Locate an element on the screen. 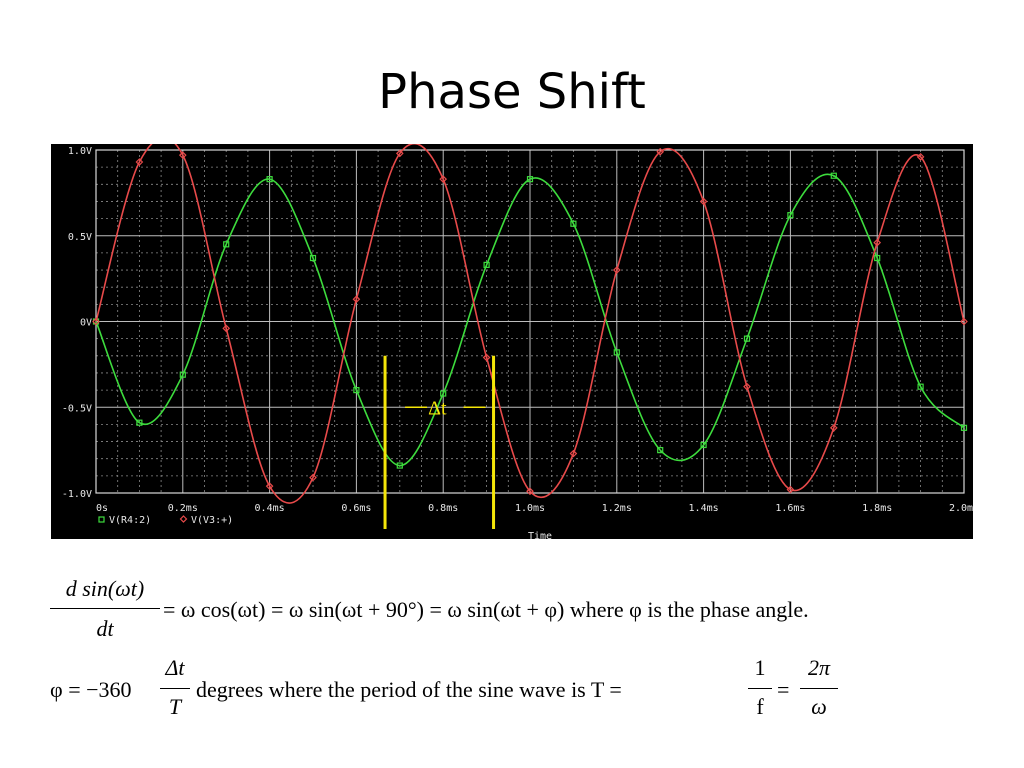  eq2-fraction-bar is located at coordinates (175, 688).